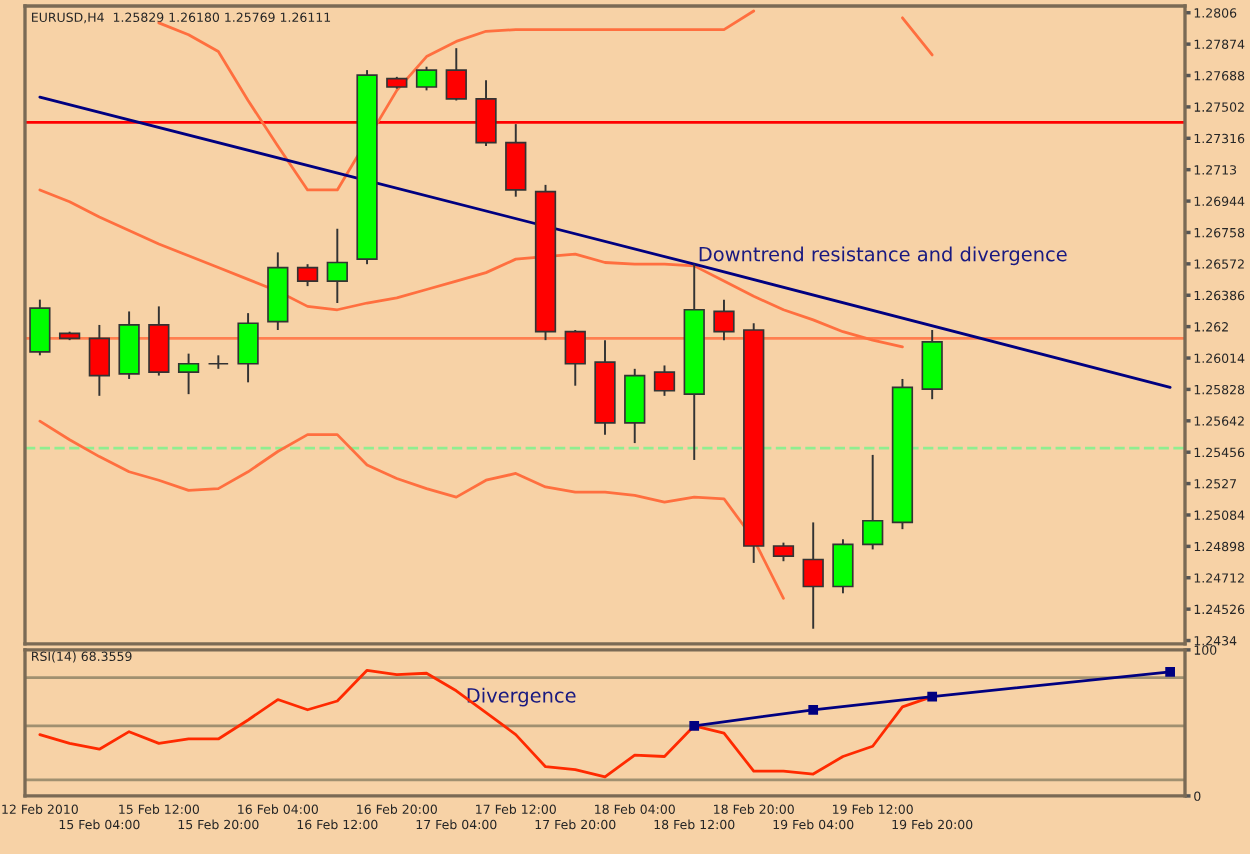 Image resolution: width=1250 pixels, height=854 pixels. Describe the element at coordinates (521, 697) in the screenshot. I see `annotation: Divergence` at that location.